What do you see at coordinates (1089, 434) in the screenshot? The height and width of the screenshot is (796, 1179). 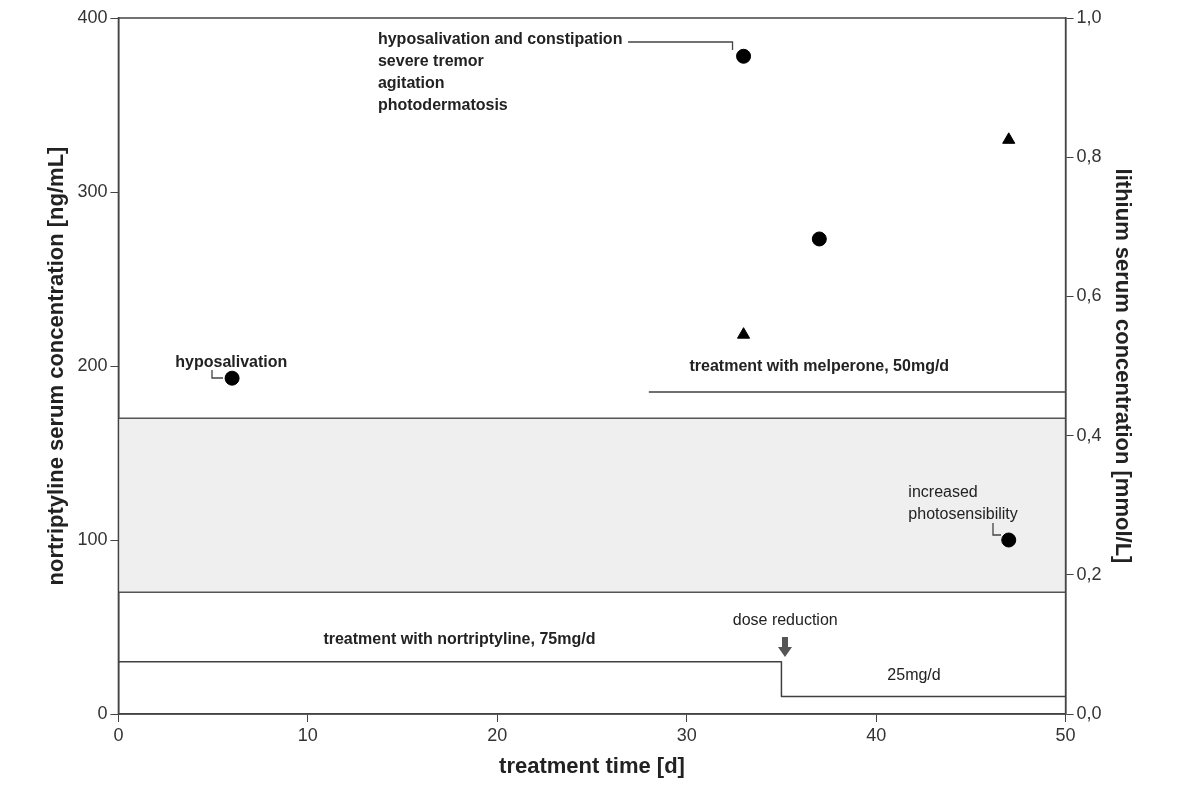 I see `y2-tick-label: 0,4` at bounding box center [1089, 434].